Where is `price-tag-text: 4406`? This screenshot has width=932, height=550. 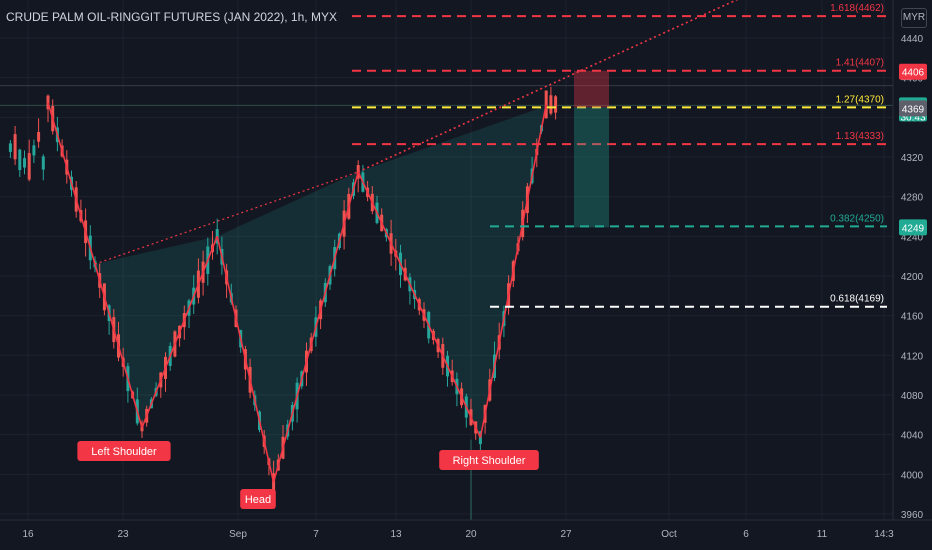
price-tag-text: 4406 is located at coordinates (913, 73).